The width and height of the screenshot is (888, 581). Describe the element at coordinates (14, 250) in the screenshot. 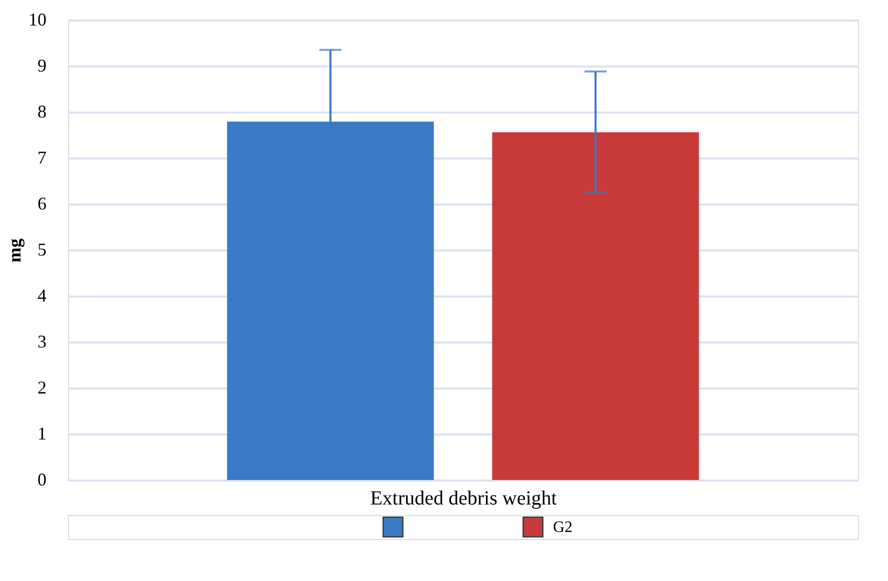

I see `y-axis-title: mg` at that location.